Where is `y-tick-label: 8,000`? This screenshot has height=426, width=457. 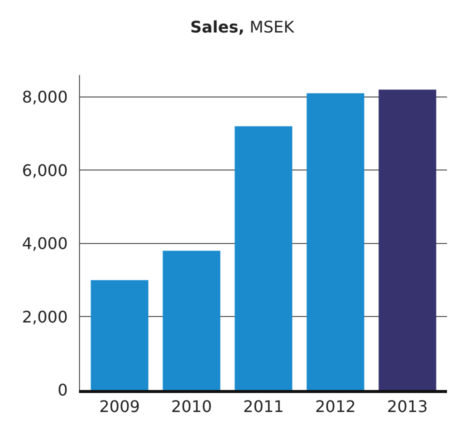 y-tick-label: 8,000 is located at coordinates (45, 97).